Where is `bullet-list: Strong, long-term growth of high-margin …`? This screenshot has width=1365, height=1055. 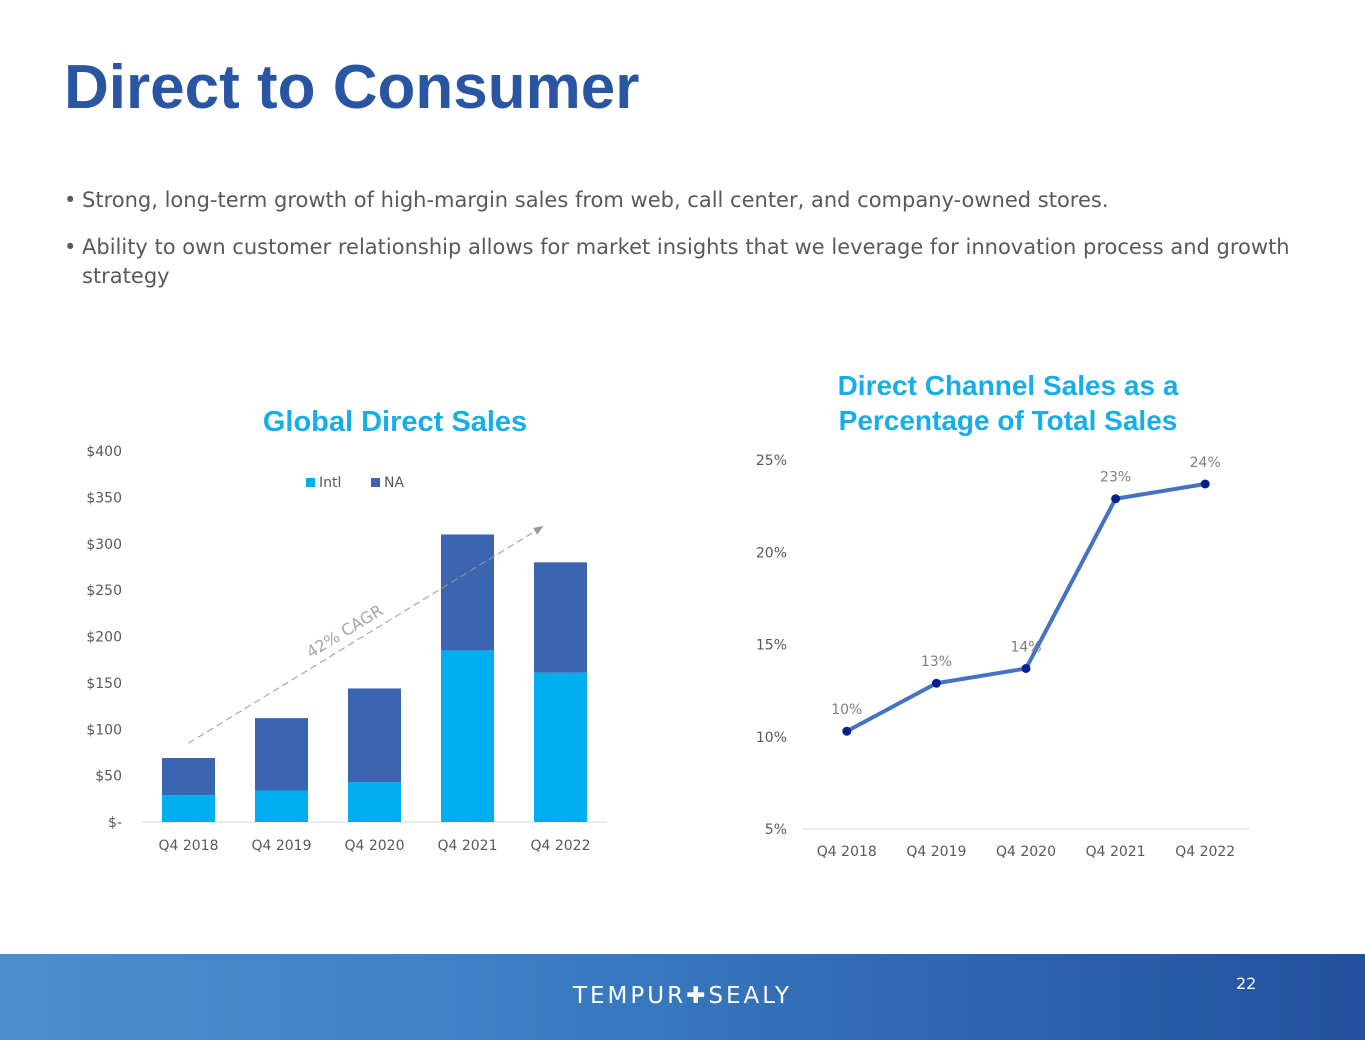
bullet-list: Strong, long-term growth of high-margin … is located at coordinates (689, 247).